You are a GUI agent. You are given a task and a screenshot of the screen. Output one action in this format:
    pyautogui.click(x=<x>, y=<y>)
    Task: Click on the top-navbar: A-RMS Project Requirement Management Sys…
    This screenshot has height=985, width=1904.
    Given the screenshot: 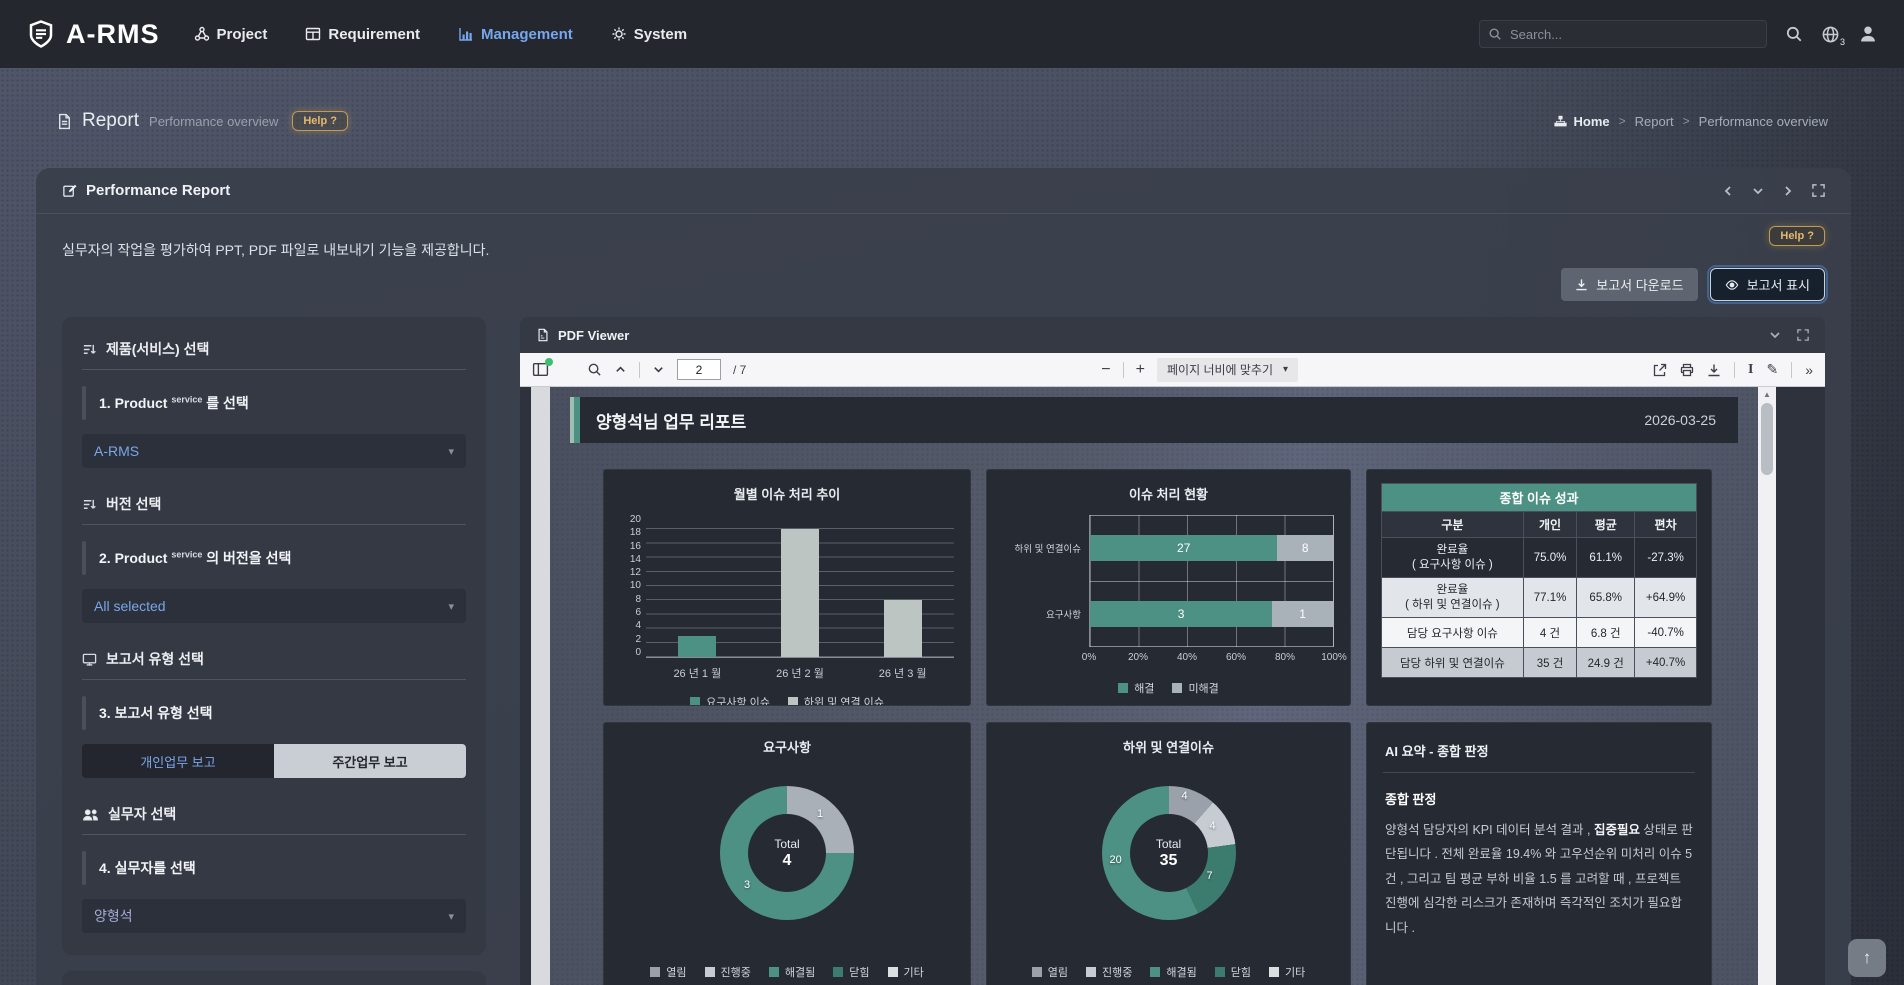 What is the action you would take?
    pyautogui.click(x=952, y=34)
    